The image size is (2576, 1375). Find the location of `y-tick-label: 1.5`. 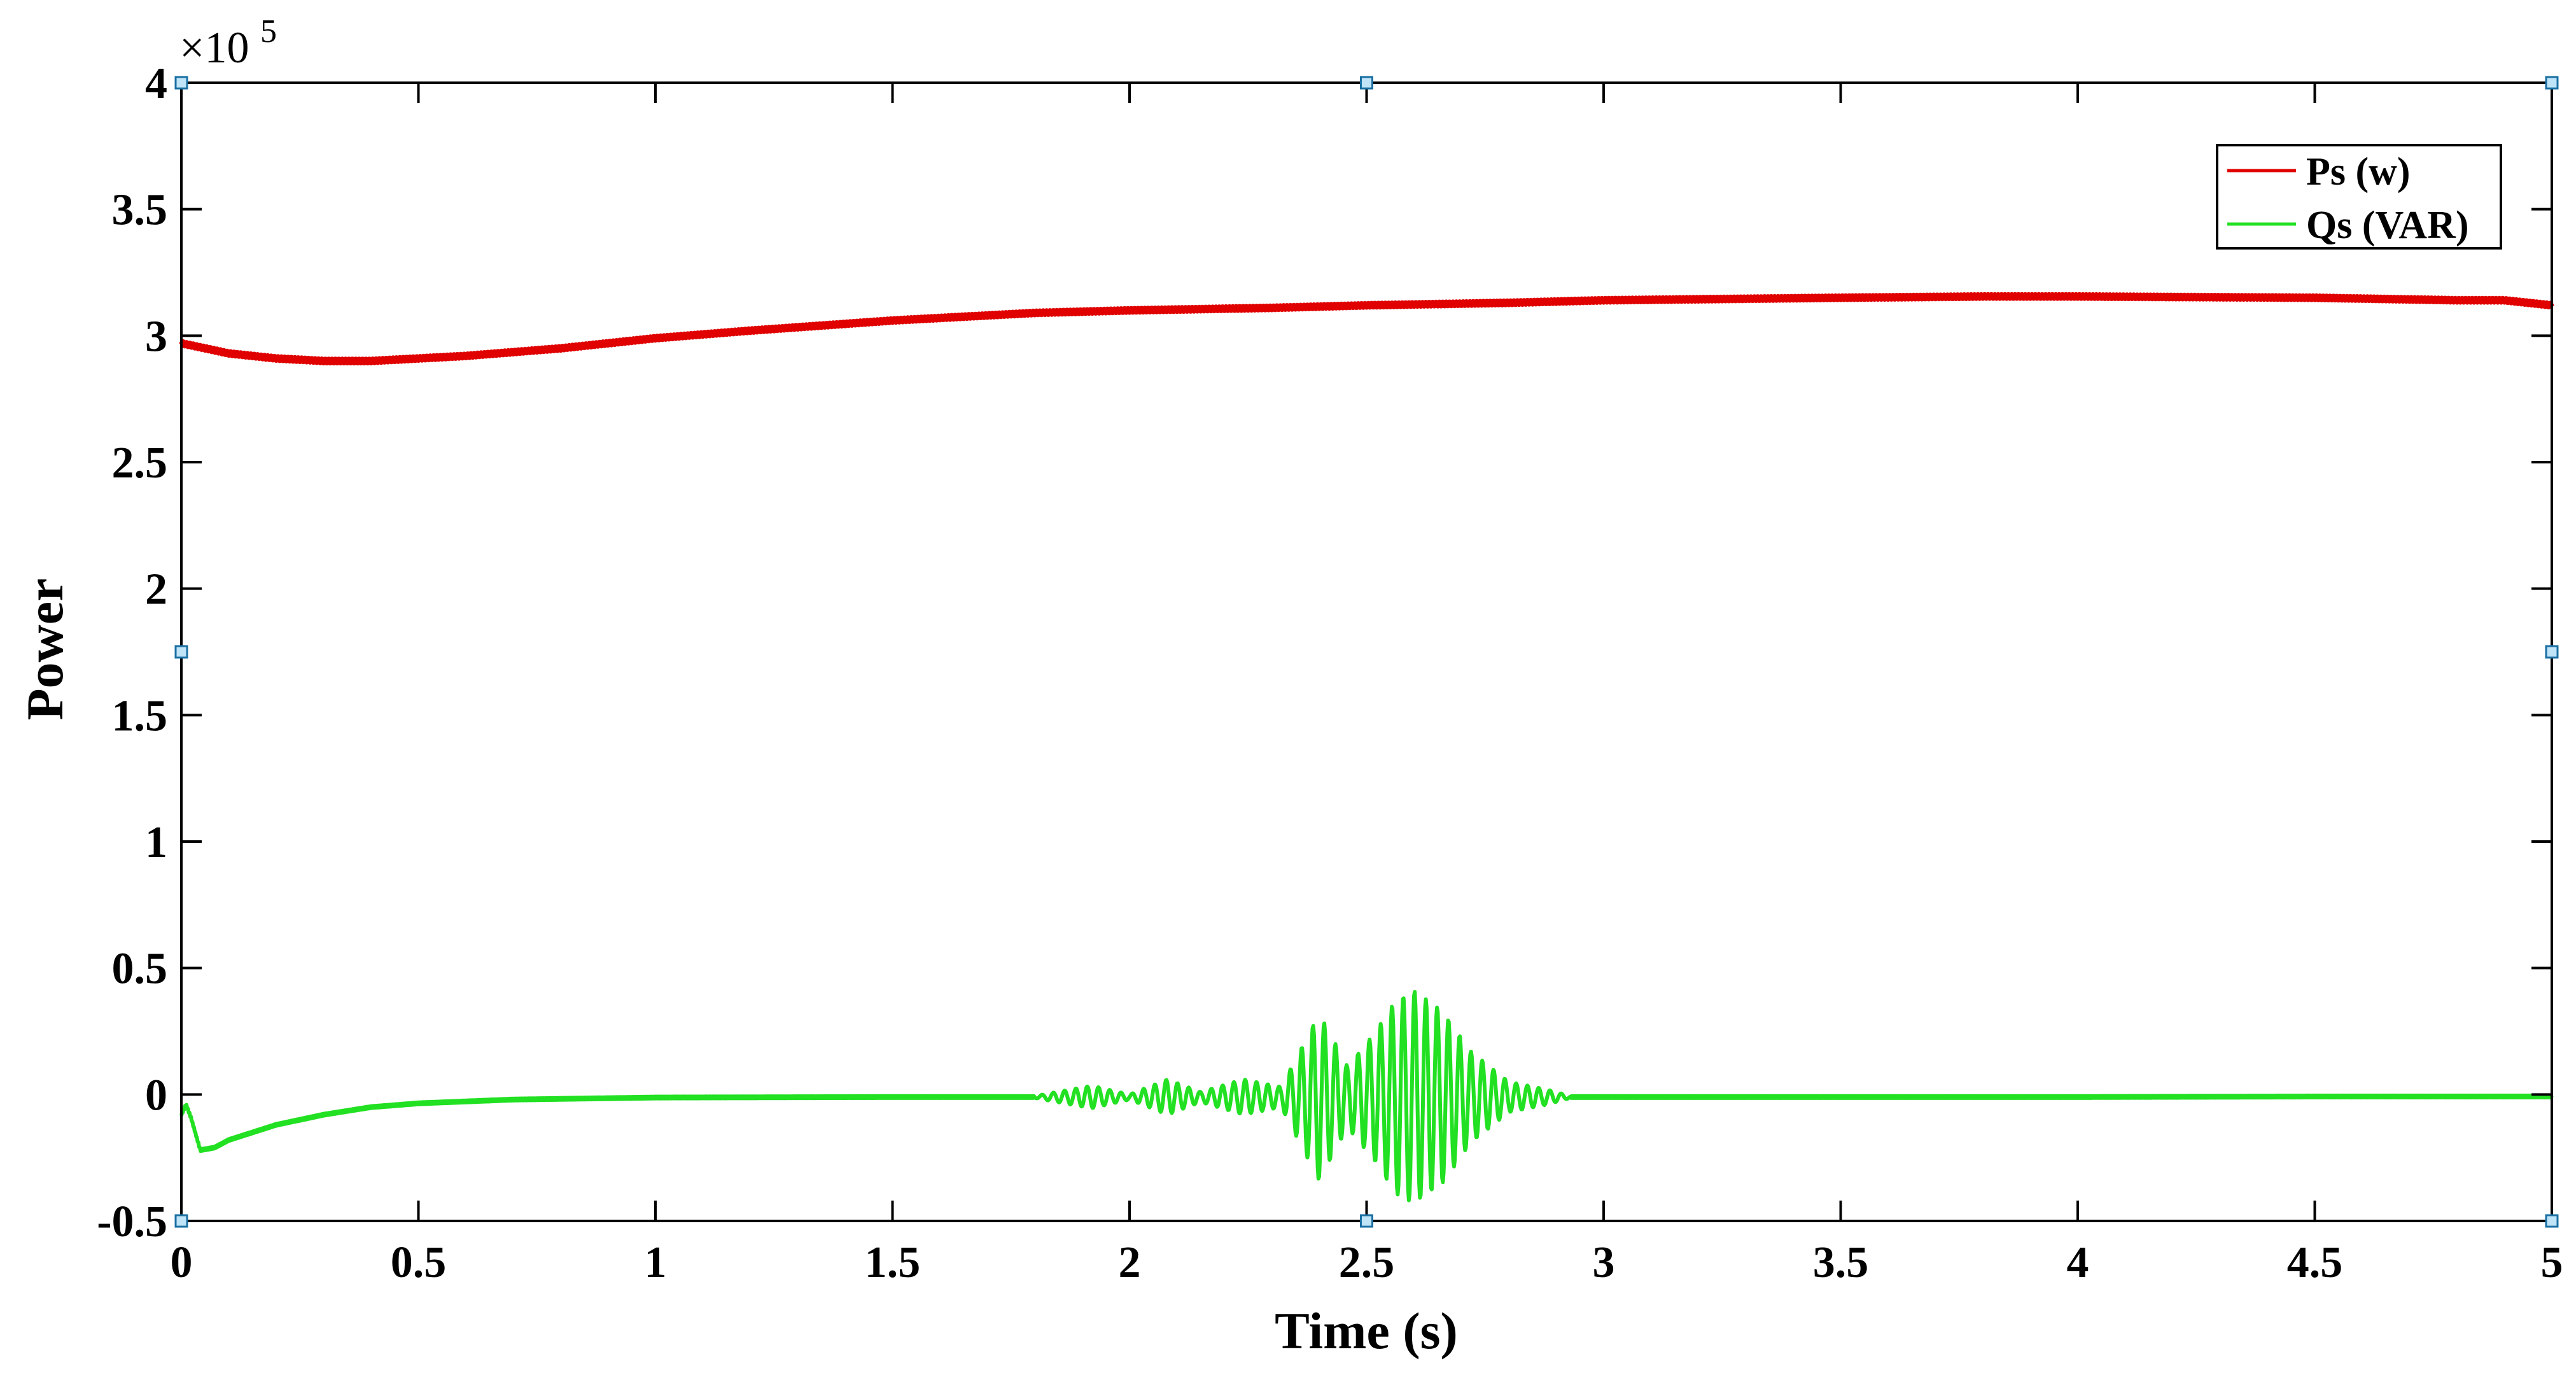

y-tick-label: 1.5 is located at coordinates (140, 715).